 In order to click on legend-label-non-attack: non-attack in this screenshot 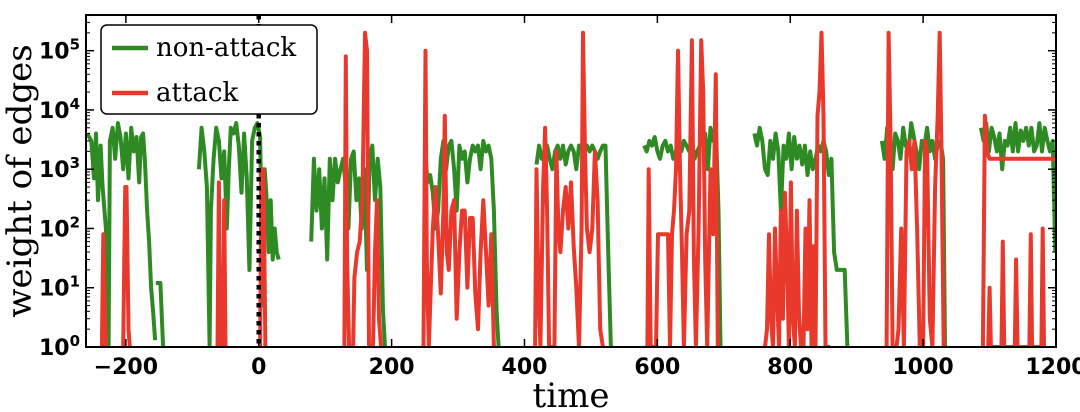, I will do `click(226, 48)`.